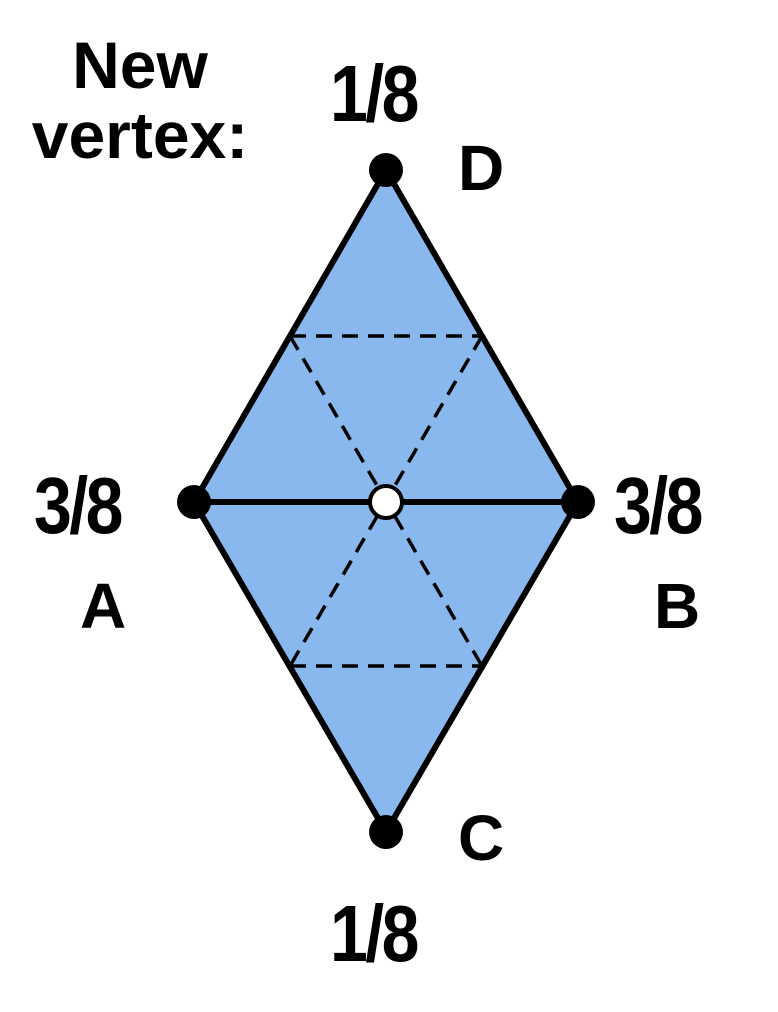  Describe the element at coordinates (386, 502) in the screenshot. I see `new-vertex-dot` at that location.